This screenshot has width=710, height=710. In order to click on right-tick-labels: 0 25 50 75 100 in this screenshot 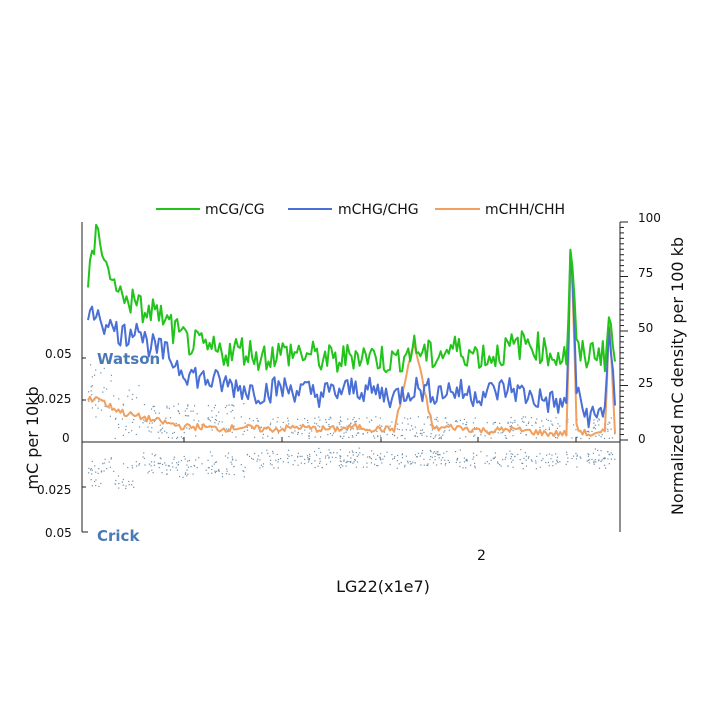, I will do `click(649, 328)`.